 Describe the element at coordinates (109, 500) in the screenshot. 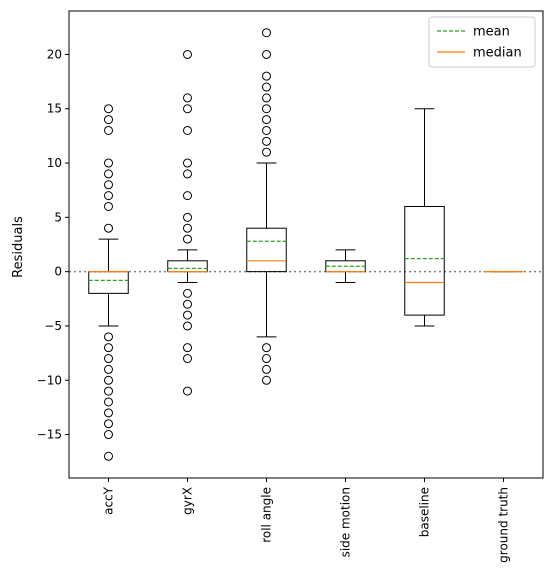

I see `x-tick-label: accY` at that location.